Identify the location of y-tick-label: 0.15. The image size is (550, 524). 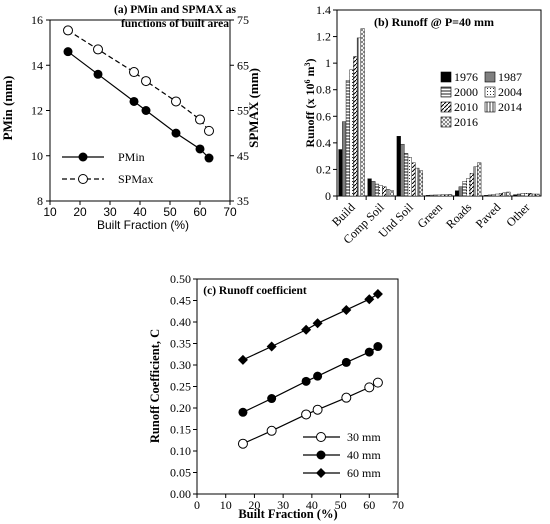
(180, 430).